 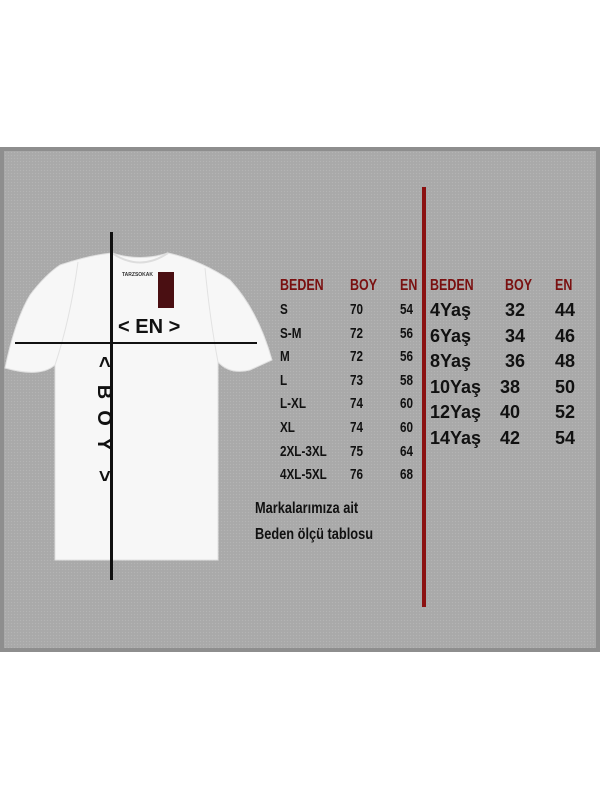 What do you see at coordinates (456, 386) in the screenshot?
I see `kids-table-cell: 10Yaş` at bounding box center [456, 386].